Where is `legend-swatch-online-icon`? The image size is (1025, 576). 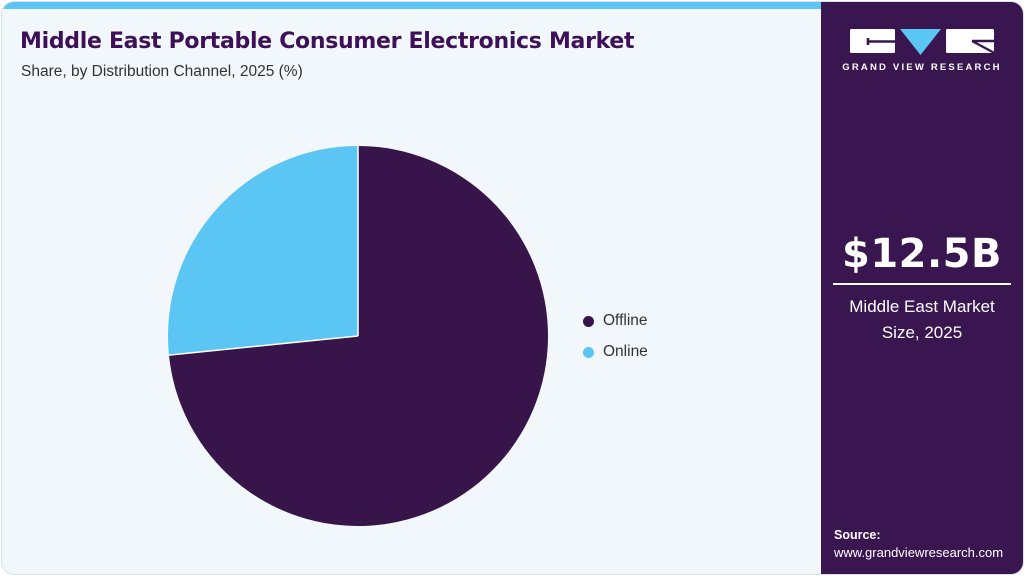 legend-swatch-online-icon is located at coordinates (588, 352).